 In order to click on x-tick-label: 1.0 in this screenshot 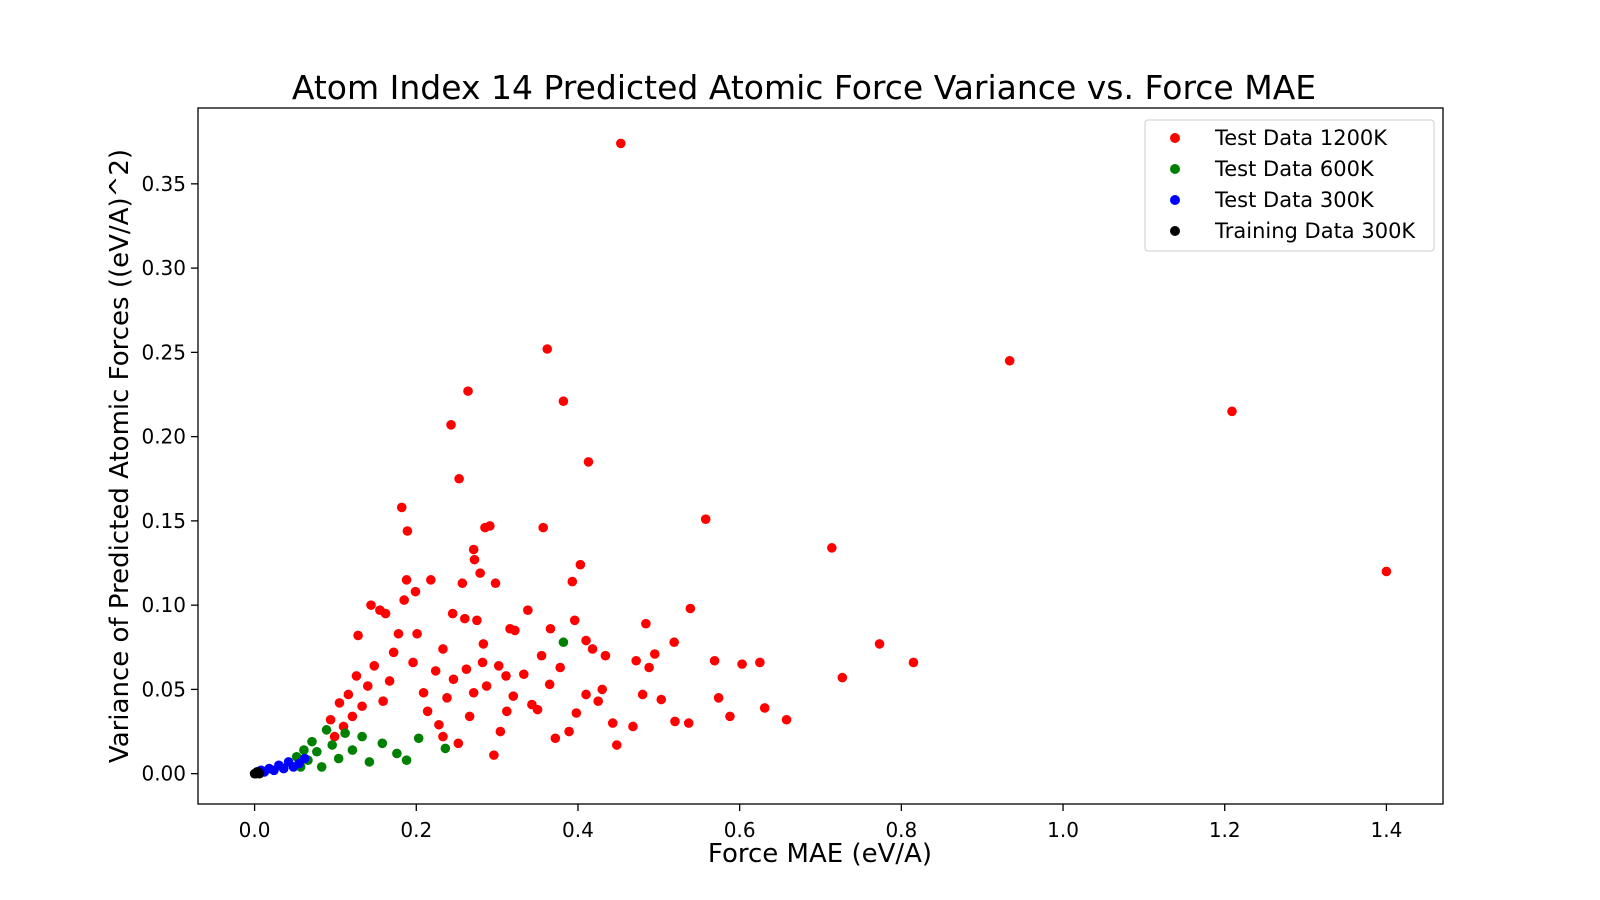, I will do `click(1063, 830)`.